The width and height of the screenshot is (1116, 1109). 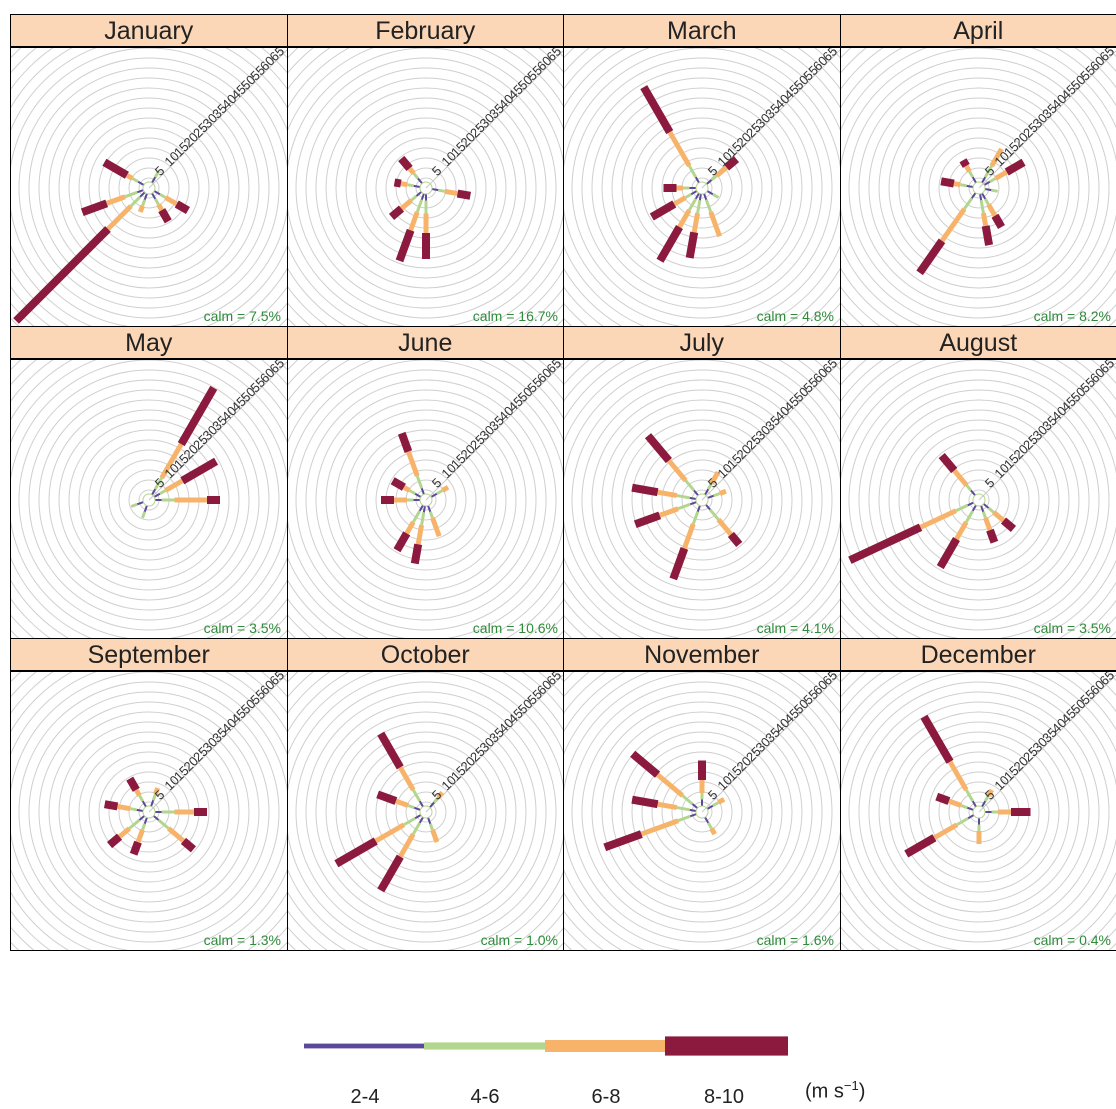 What do you see at coordinates (425, 342) in the screenshot?
I see `month-strip-label: June` at bounding box center [425, 342].